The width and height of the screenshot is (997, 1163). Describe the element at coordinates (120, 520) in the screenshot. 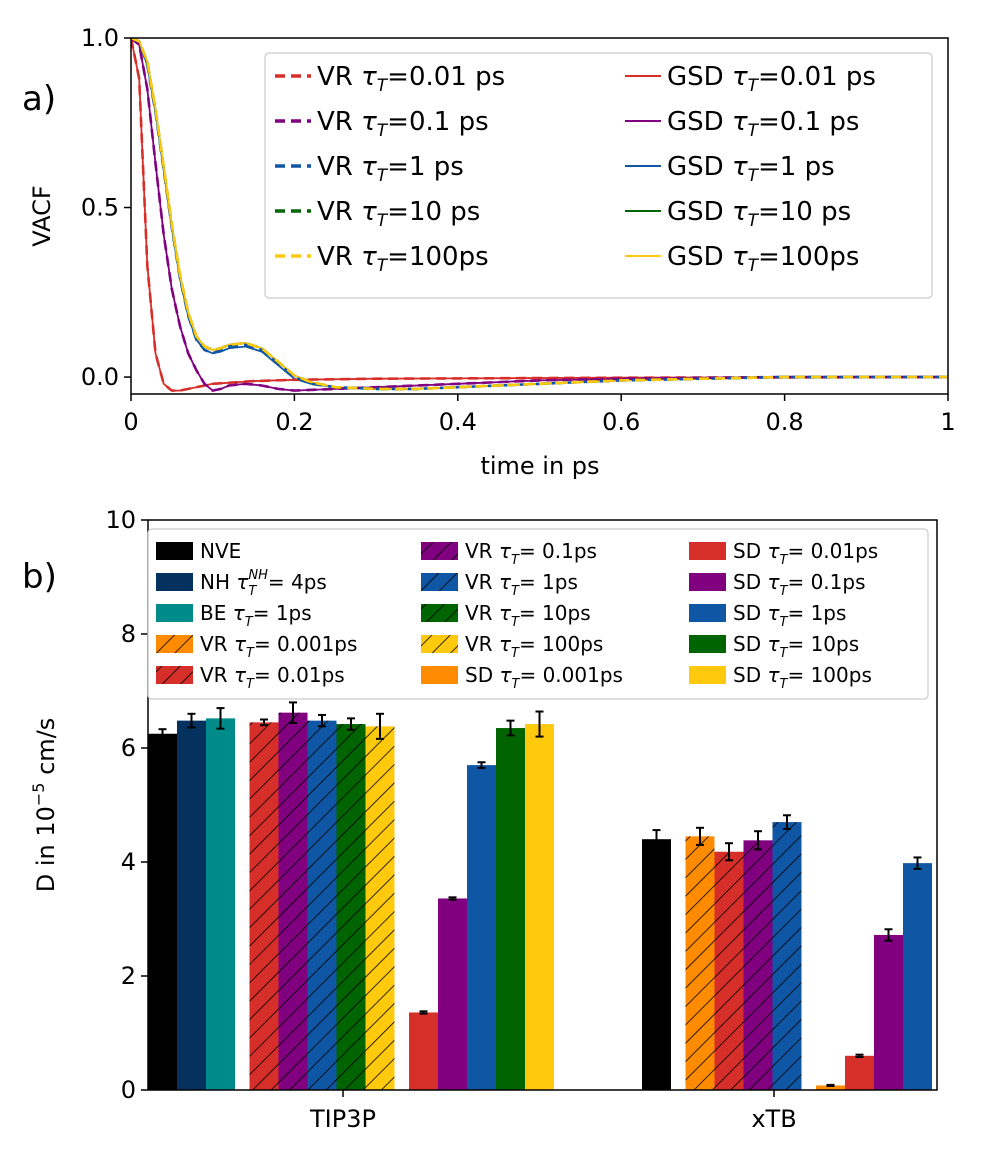

I see `panel-b-ytick-label: 10` at that location.